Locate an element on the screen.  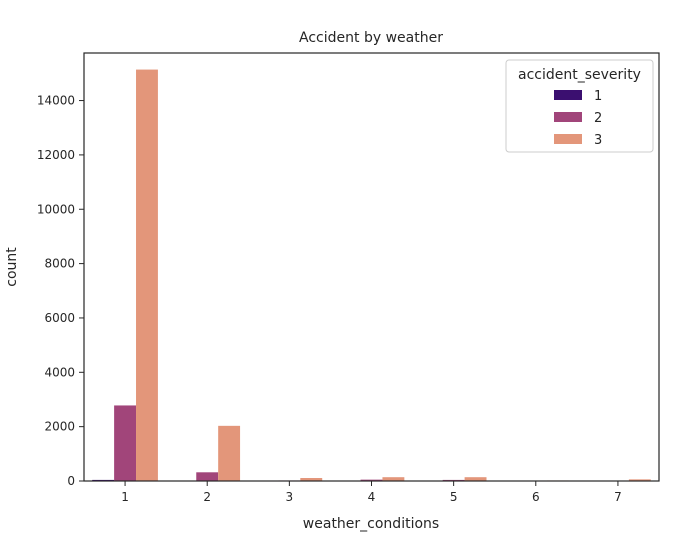
legend-label-3: 3 is located at coordinates (598, 140).